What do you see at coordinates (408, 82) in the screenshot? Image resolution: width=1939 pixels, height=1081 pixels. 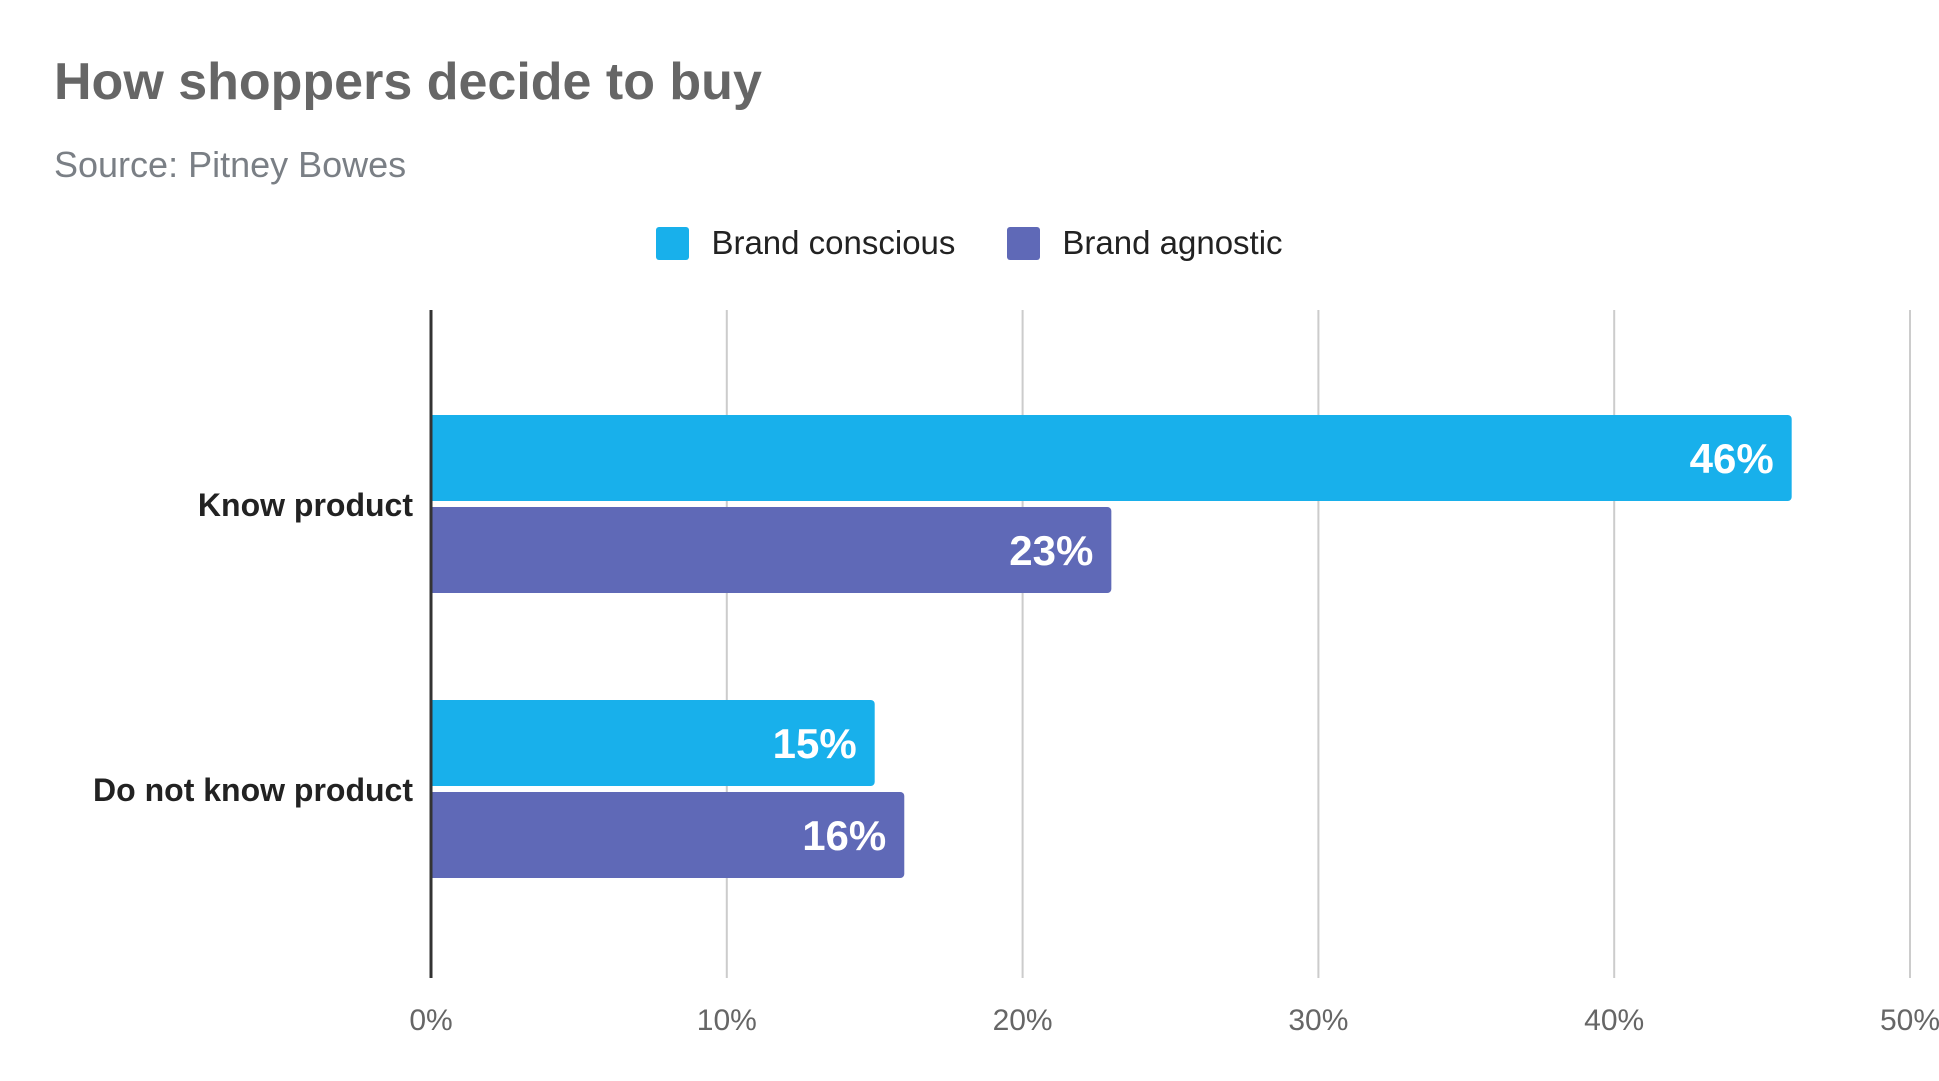 I see `chart-title: How shoppers decide to buy` at bounding box center [408, 82].